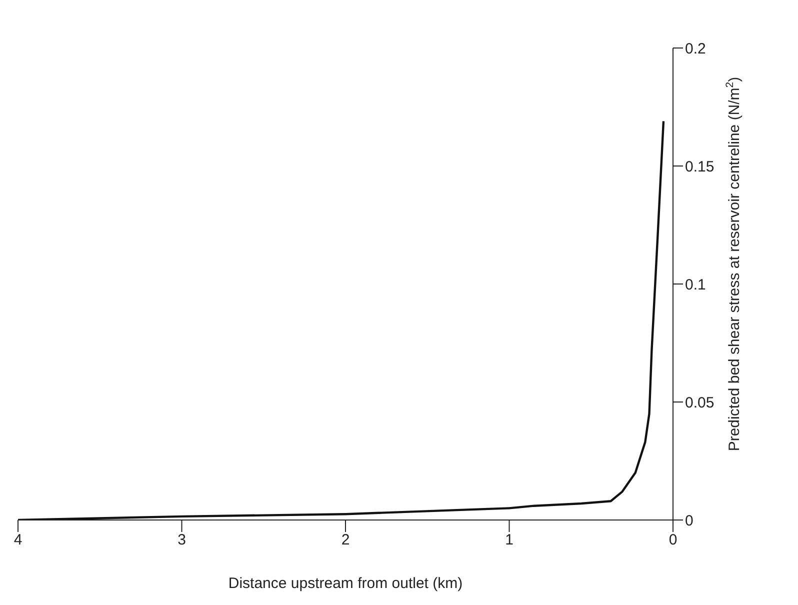  I want to click on y-tick-label: 0, so click(689, 521).